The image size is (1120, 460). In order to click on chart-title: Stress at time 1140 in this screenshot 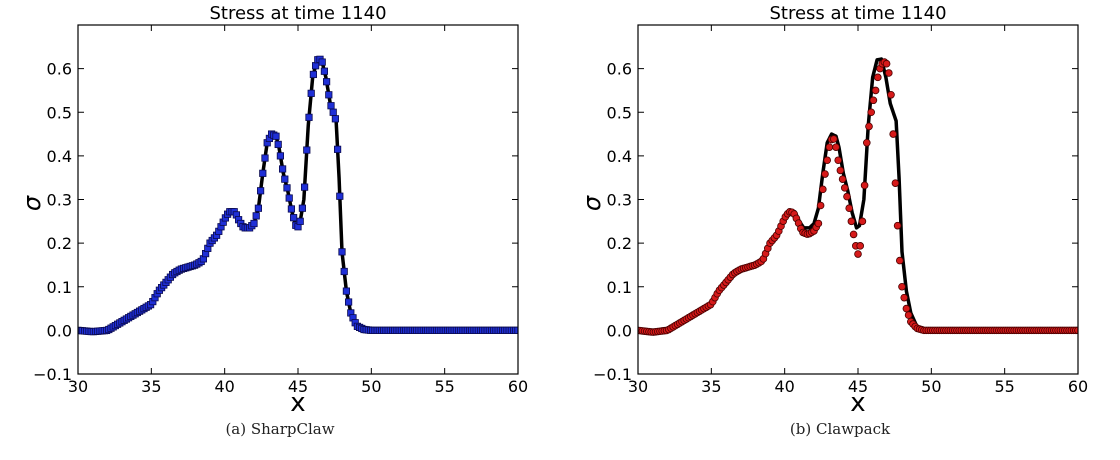, I will do `click(297, 13)`.